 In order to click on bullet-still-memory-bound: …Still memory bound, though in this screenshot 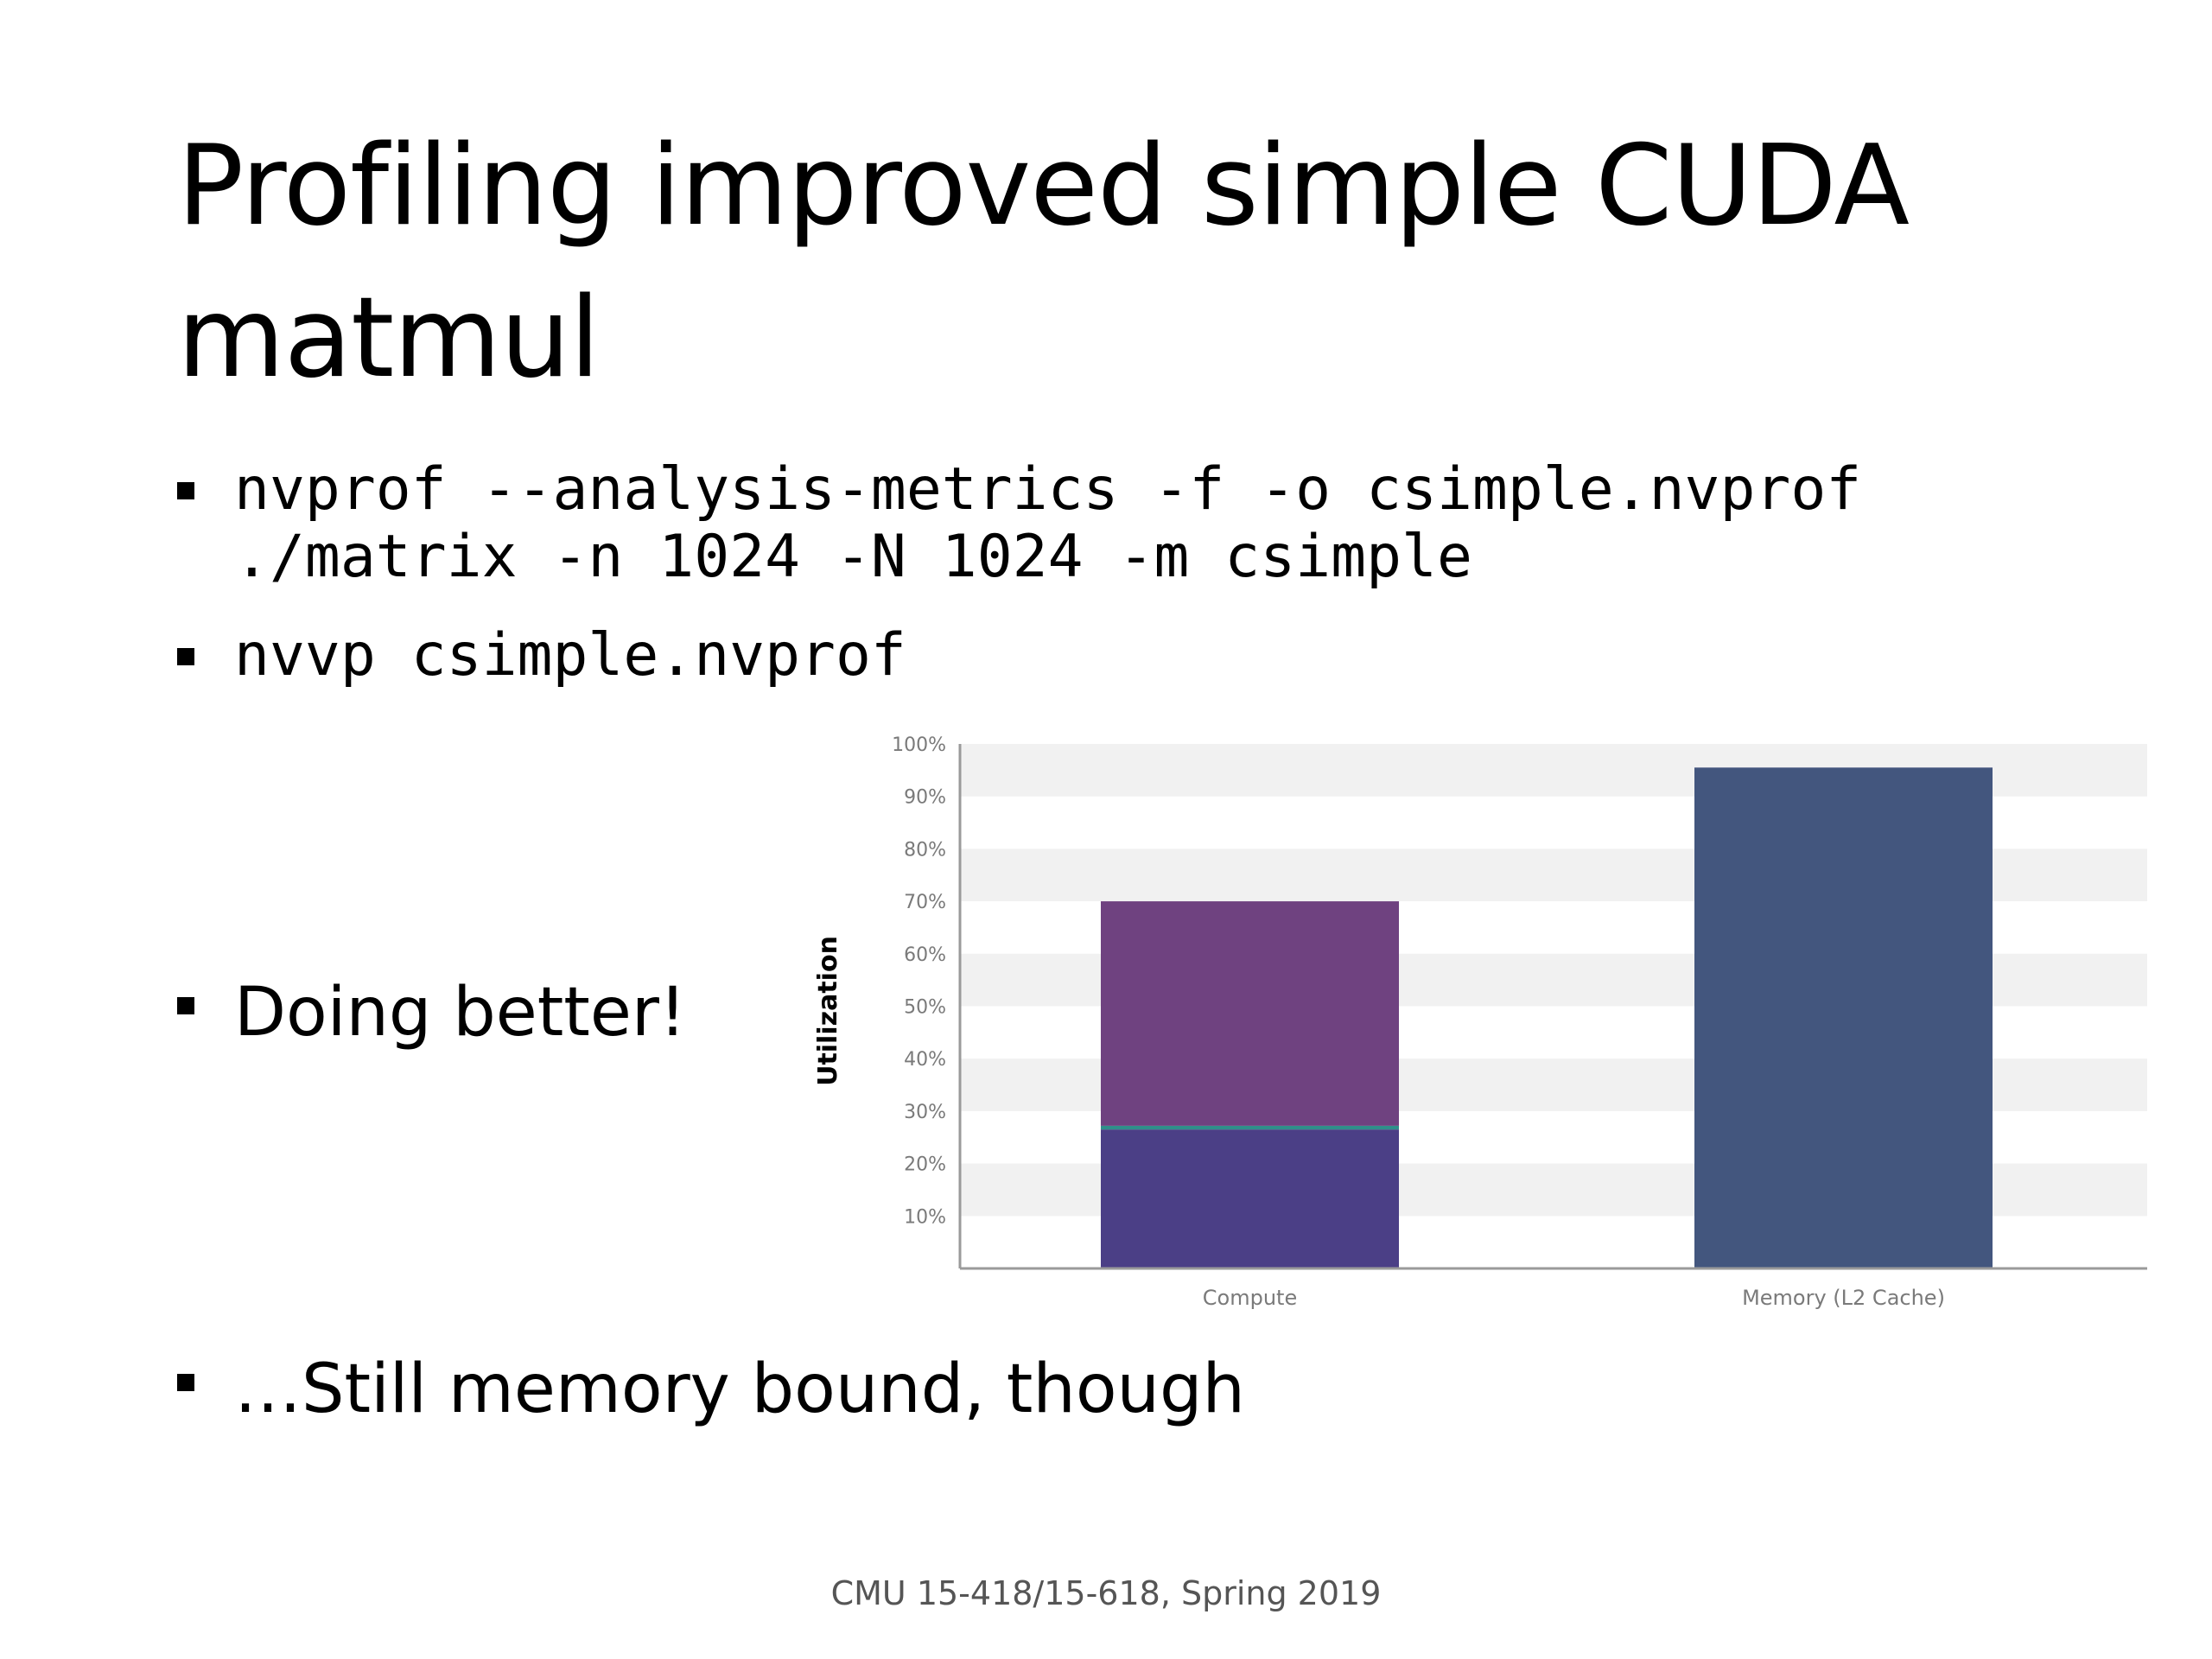, I will do `click(711, 1389)`.